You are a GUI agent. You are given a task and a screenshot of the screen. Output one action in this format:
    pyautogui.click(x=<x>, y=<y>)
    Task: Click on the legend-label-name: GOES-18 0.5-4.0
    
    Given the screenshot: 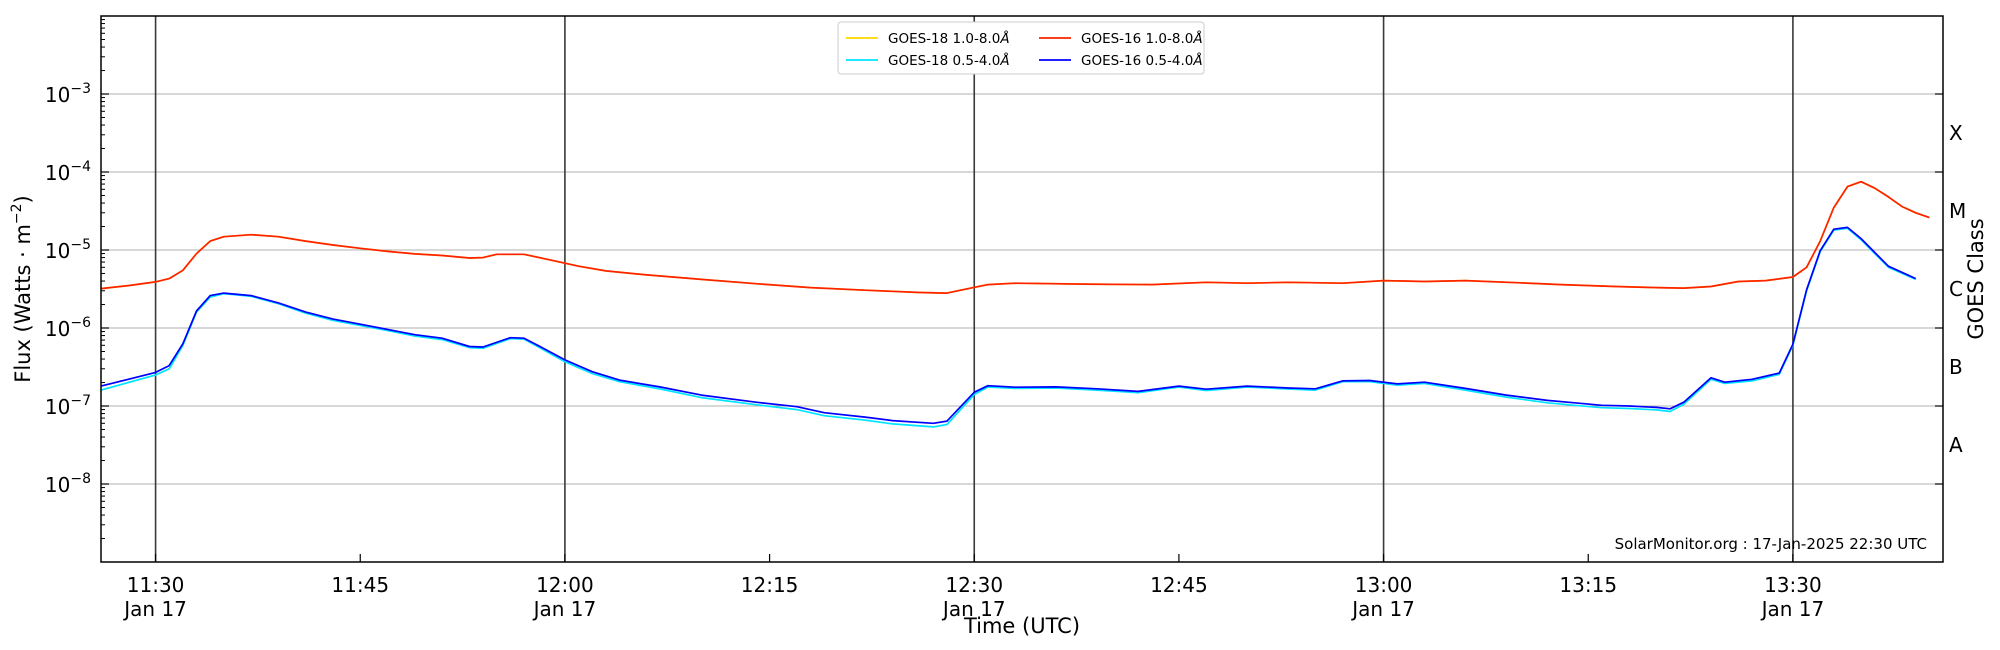 What is the action you would take?
    pyautogui.click(x=944, y=61)
    